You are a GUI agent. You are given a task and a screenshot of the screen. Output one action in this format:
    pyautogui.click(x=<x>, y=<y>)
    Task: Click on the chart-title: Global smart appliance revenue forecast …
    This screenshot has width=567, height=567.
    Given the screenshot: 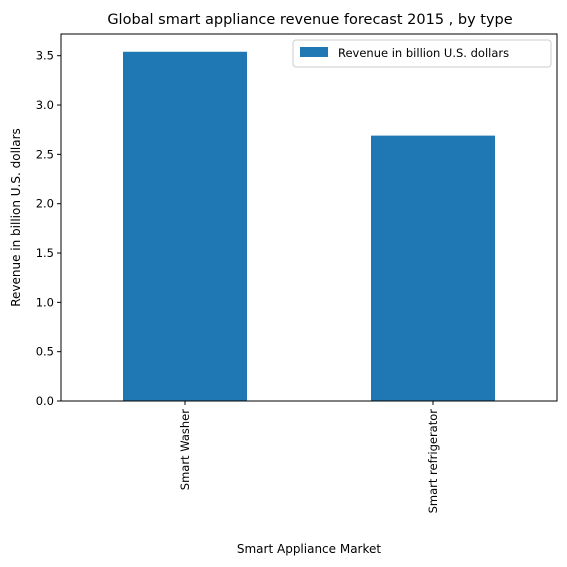 What is the action you would take?
    pyautogui.click(x=309, y=20)
    